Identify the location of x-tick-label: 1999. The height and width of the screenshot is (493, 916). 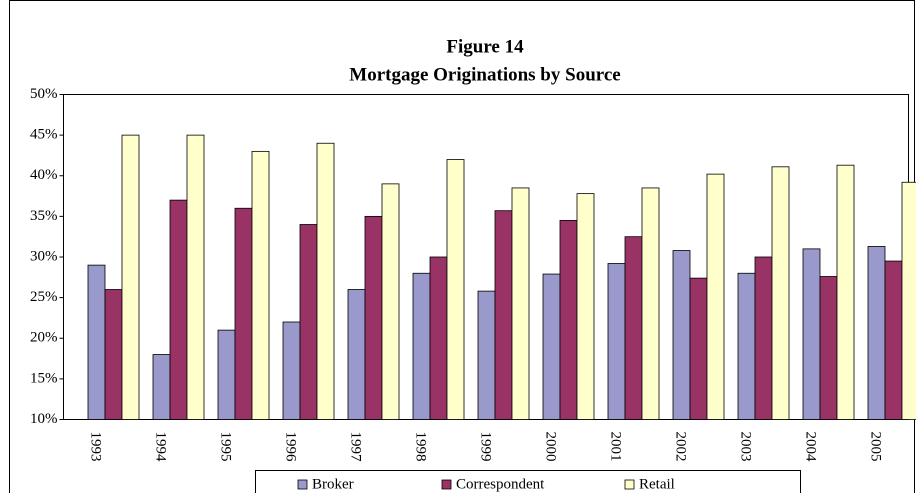
(486, 447).